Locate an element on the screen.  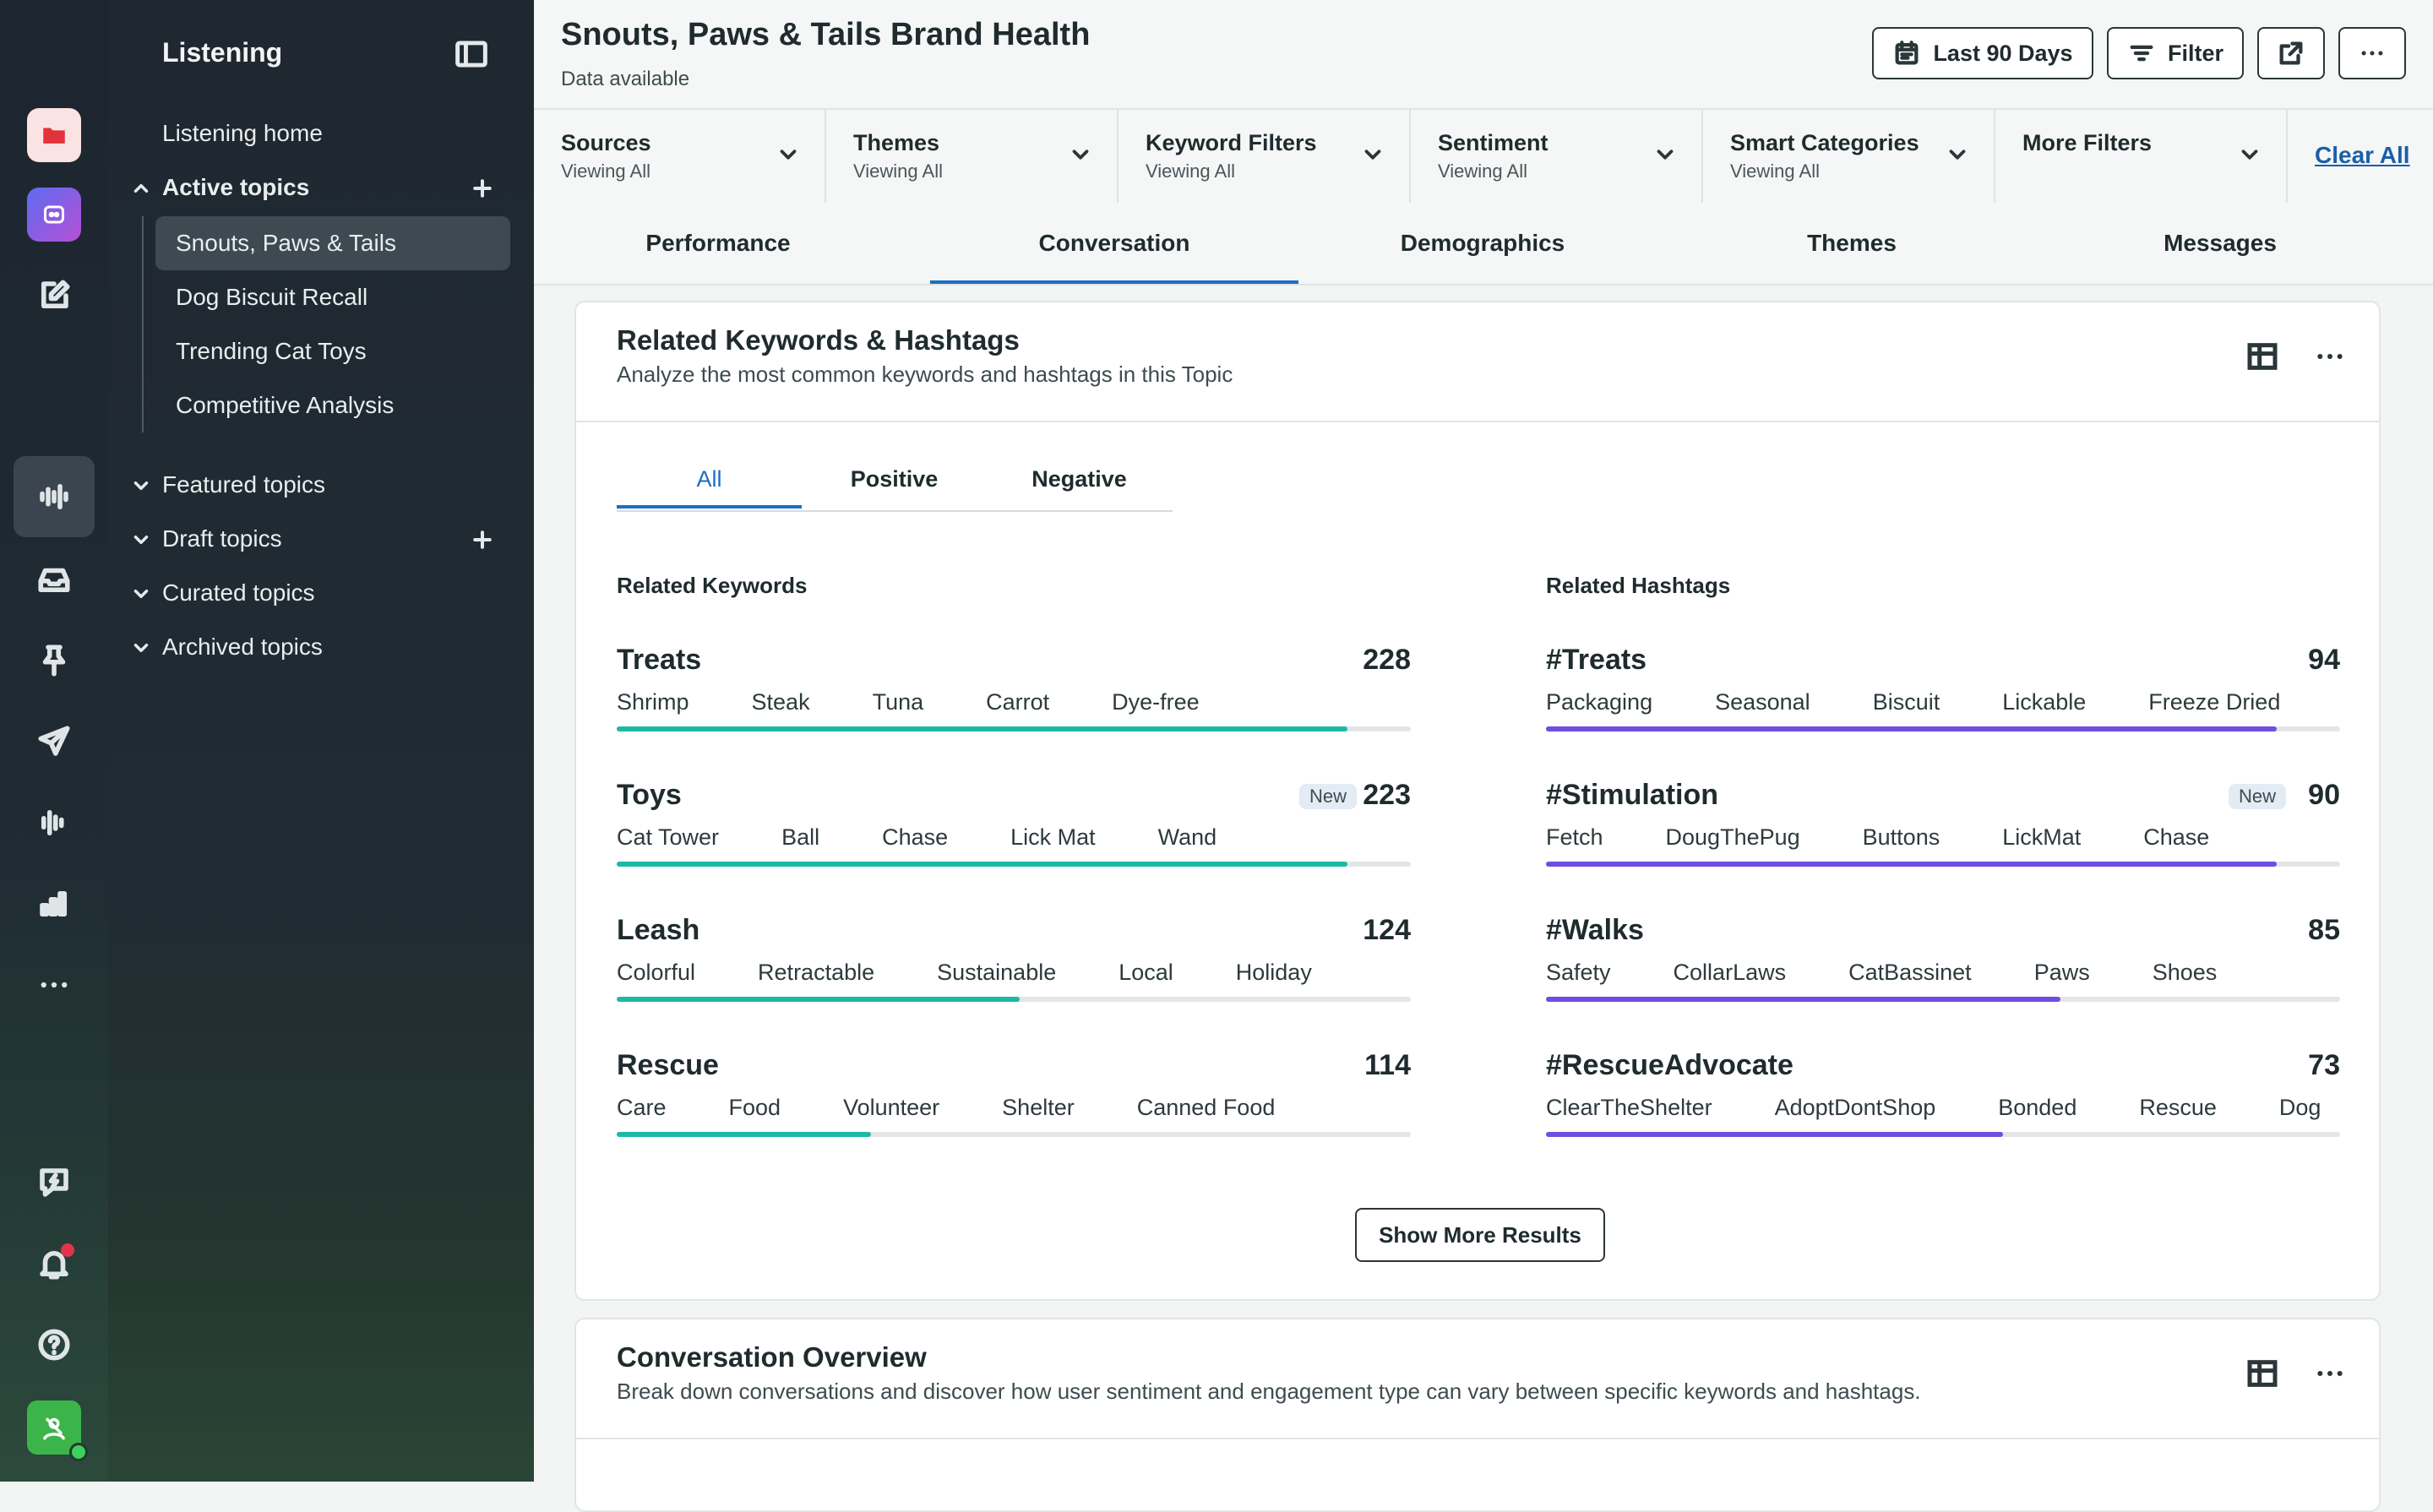
more-options-button is located at coordinates (2372, 53).